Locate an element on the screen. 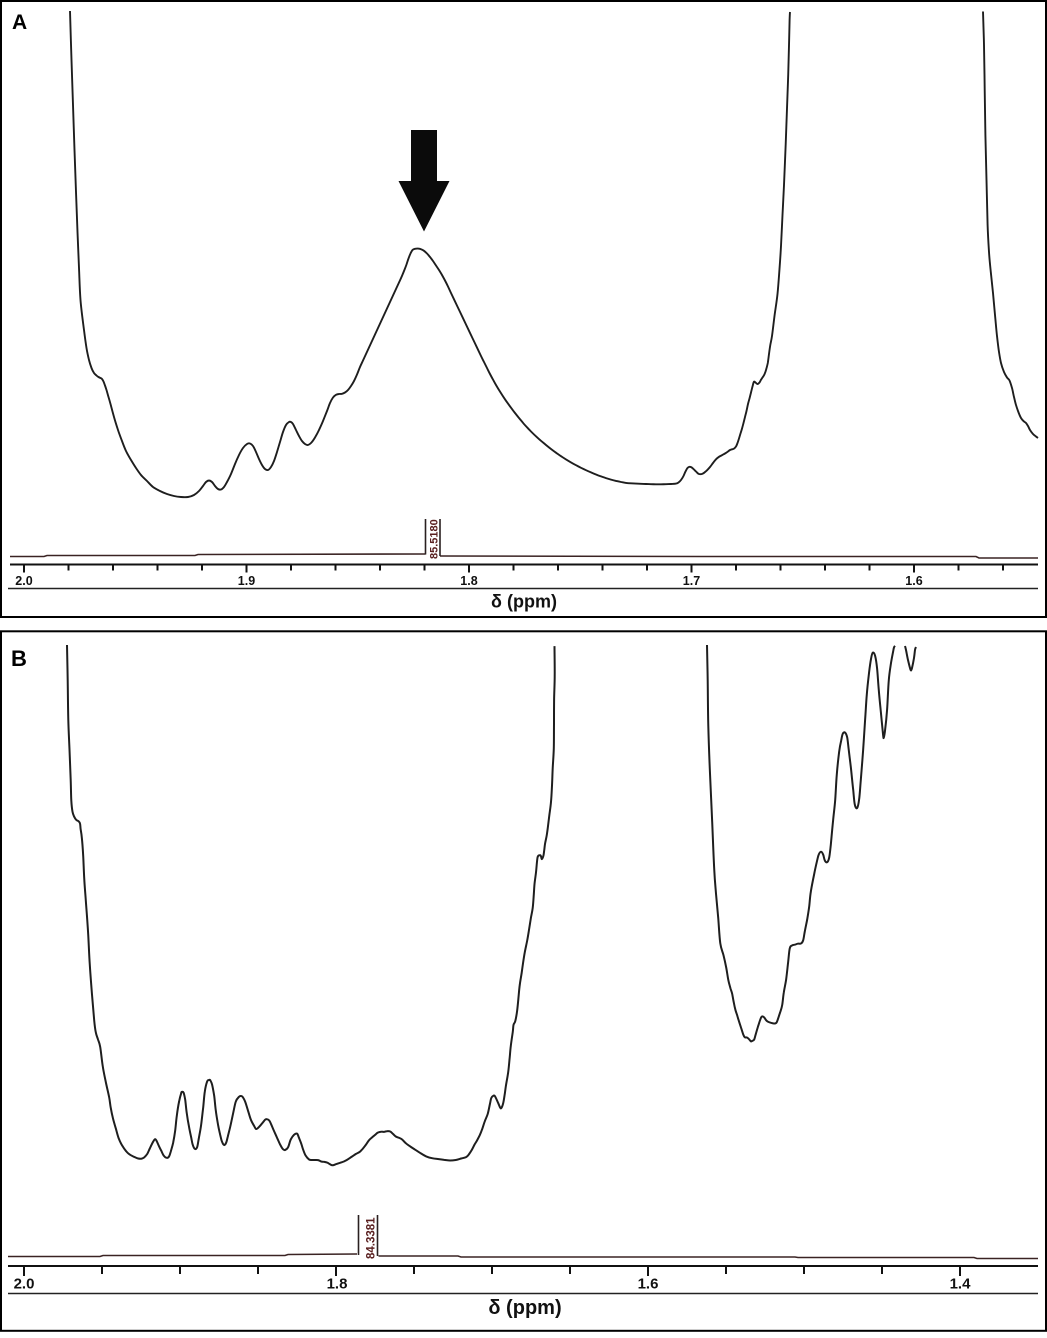 Image resolution: width=1047 pixels, height=1338 pixels. svg-text: A is located at coordinates (19, 22).